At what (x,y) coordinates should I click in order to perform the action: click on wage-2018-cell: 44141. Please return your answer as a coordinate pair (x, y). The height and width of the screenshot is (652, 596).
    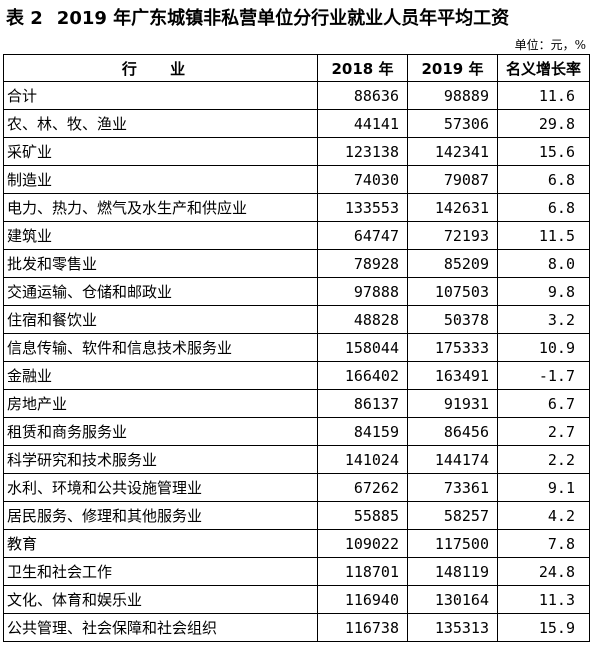
    Looking at the image, I should click on (362, 123).